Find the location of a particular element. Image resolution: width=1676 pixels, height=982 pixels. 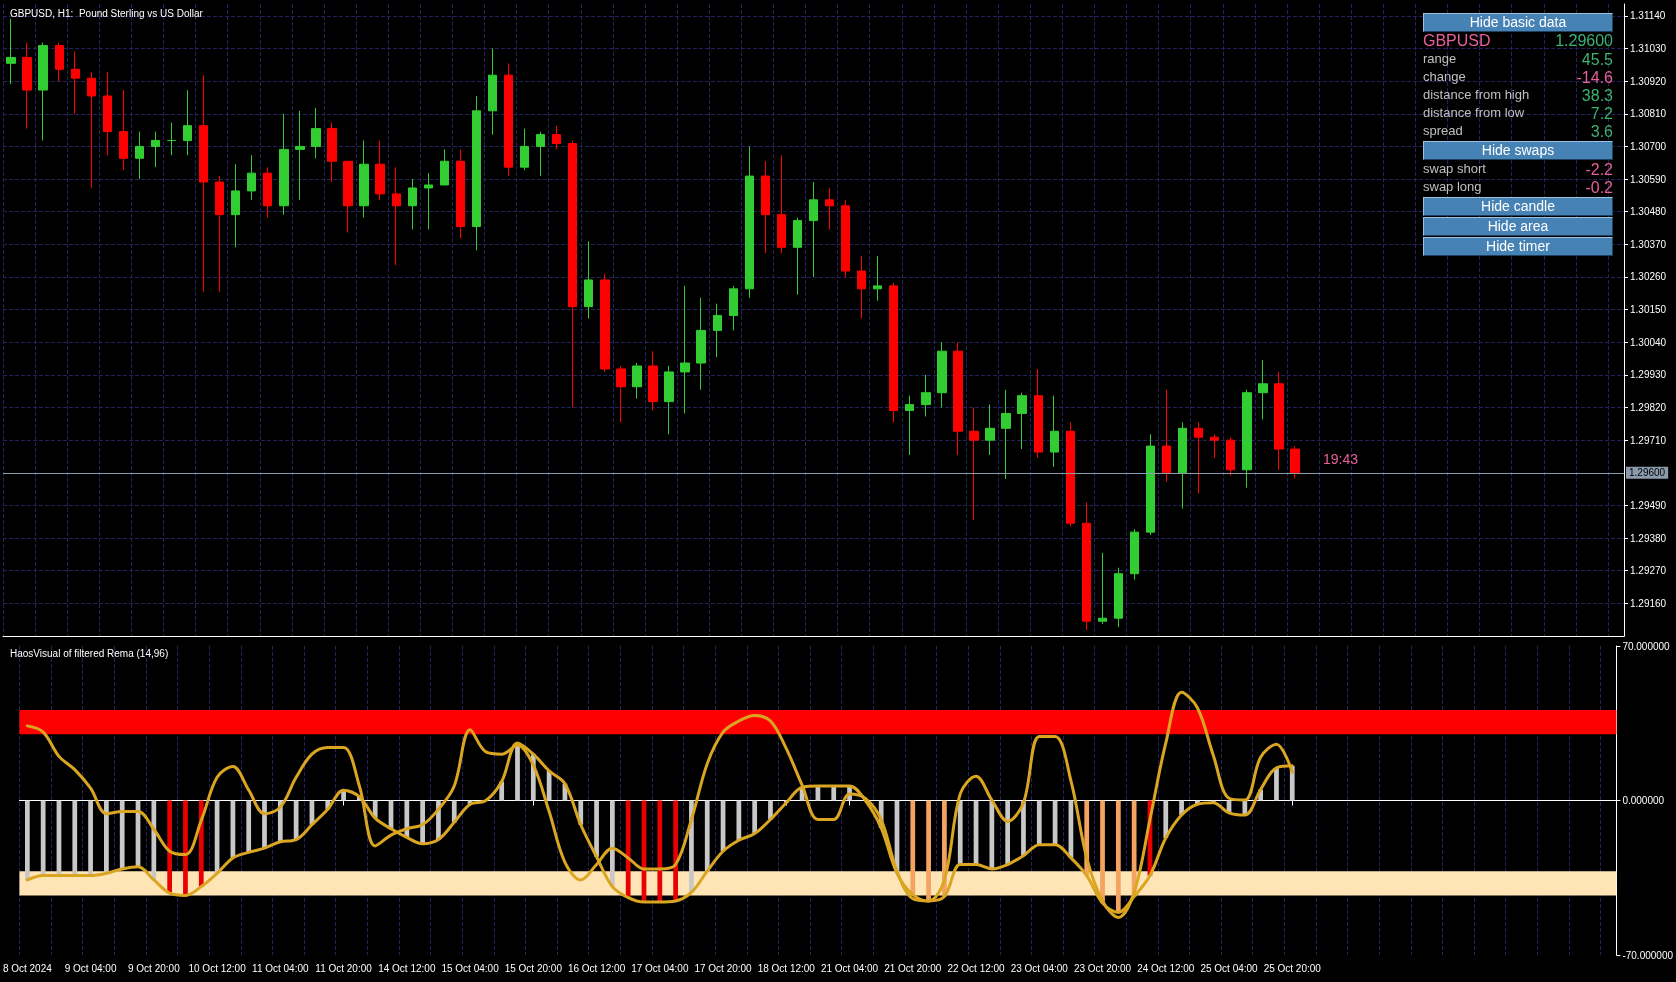

x-tick-label: 15 Oct 04:00 is located at coordinates (470, 968).